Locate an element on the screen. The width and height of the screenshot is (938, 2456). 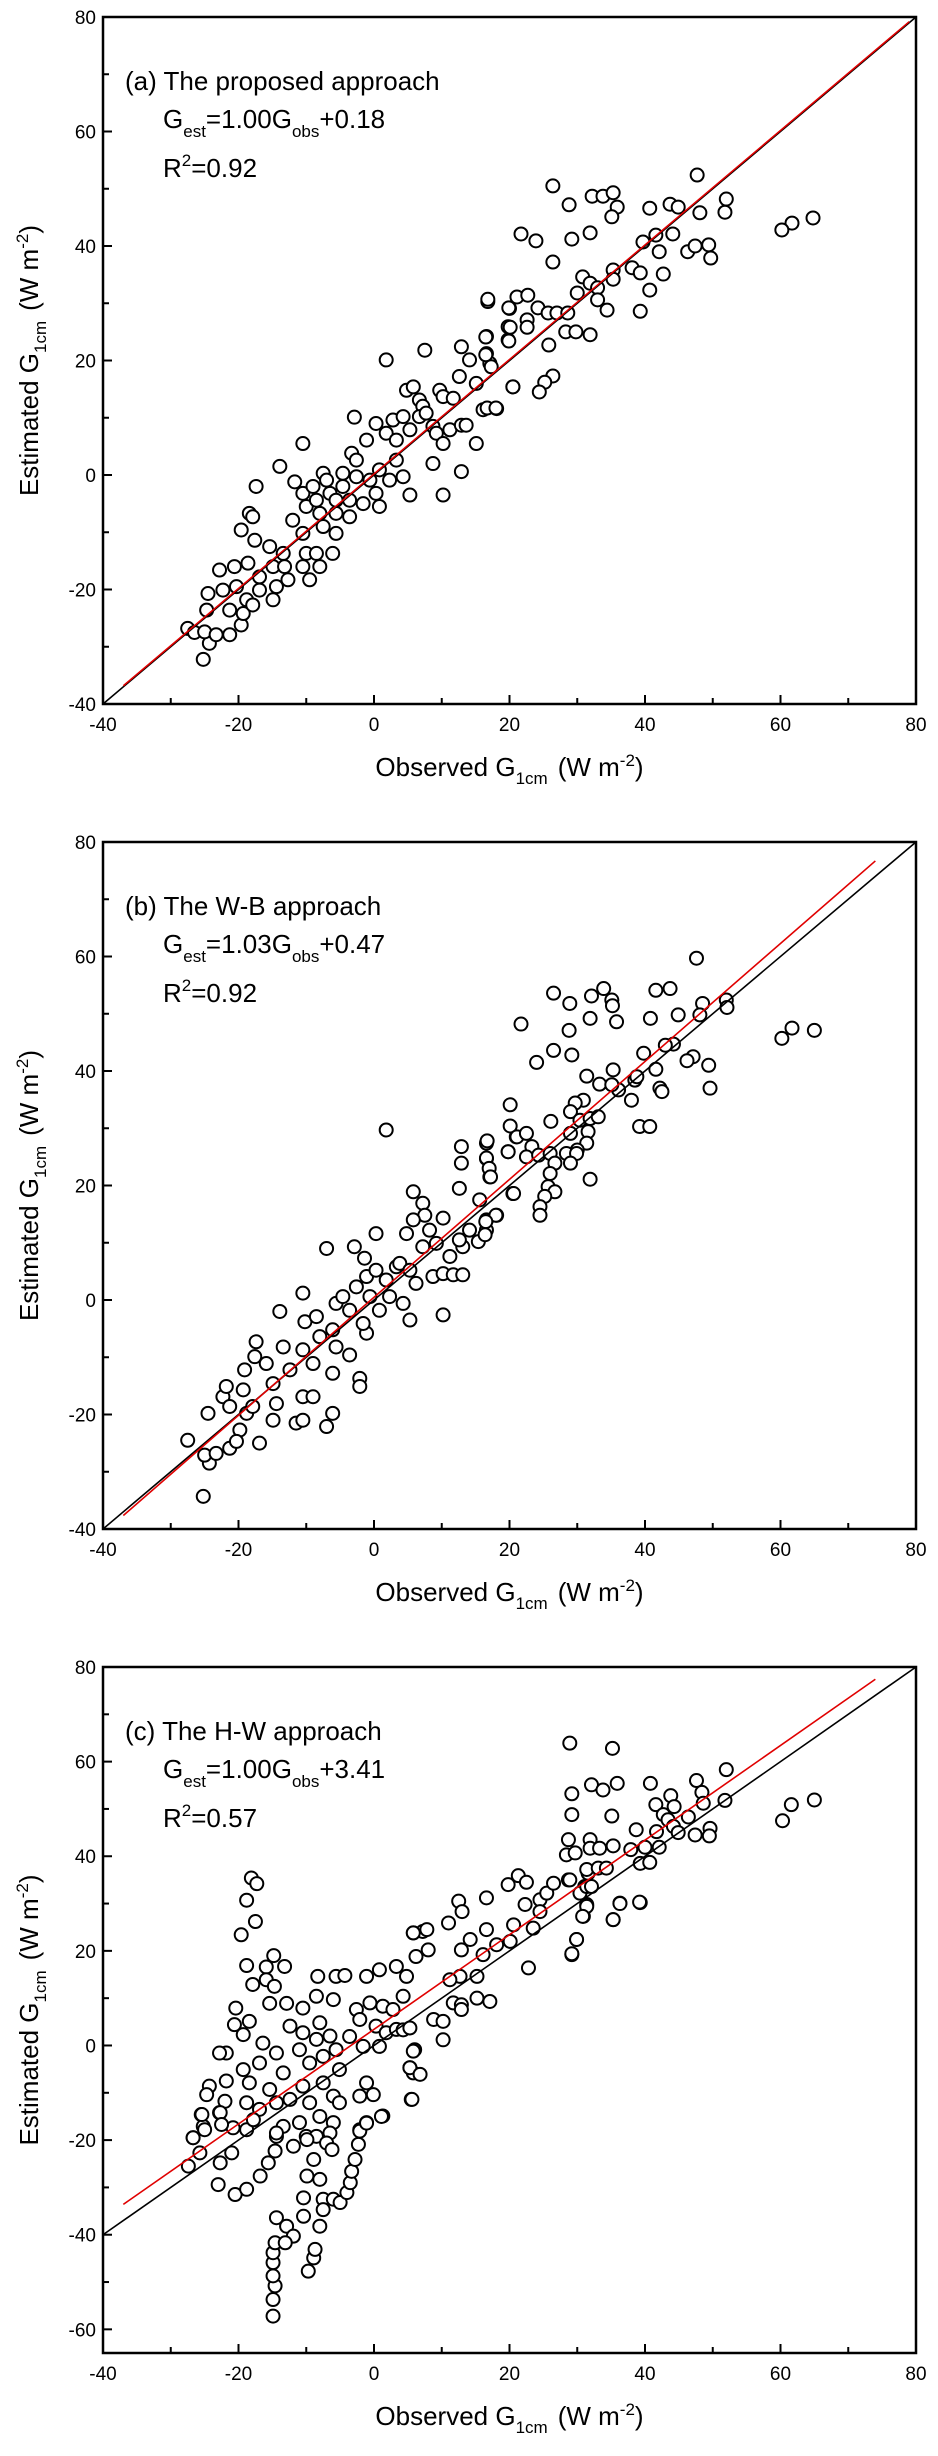
equation-part-mid: =1.03G is located at coordinates (249, 944).